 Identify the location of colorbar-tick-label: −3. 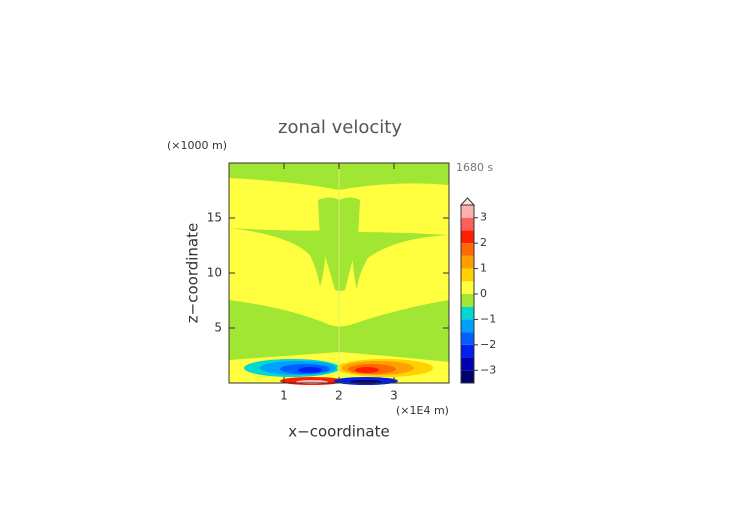
(488, 369).